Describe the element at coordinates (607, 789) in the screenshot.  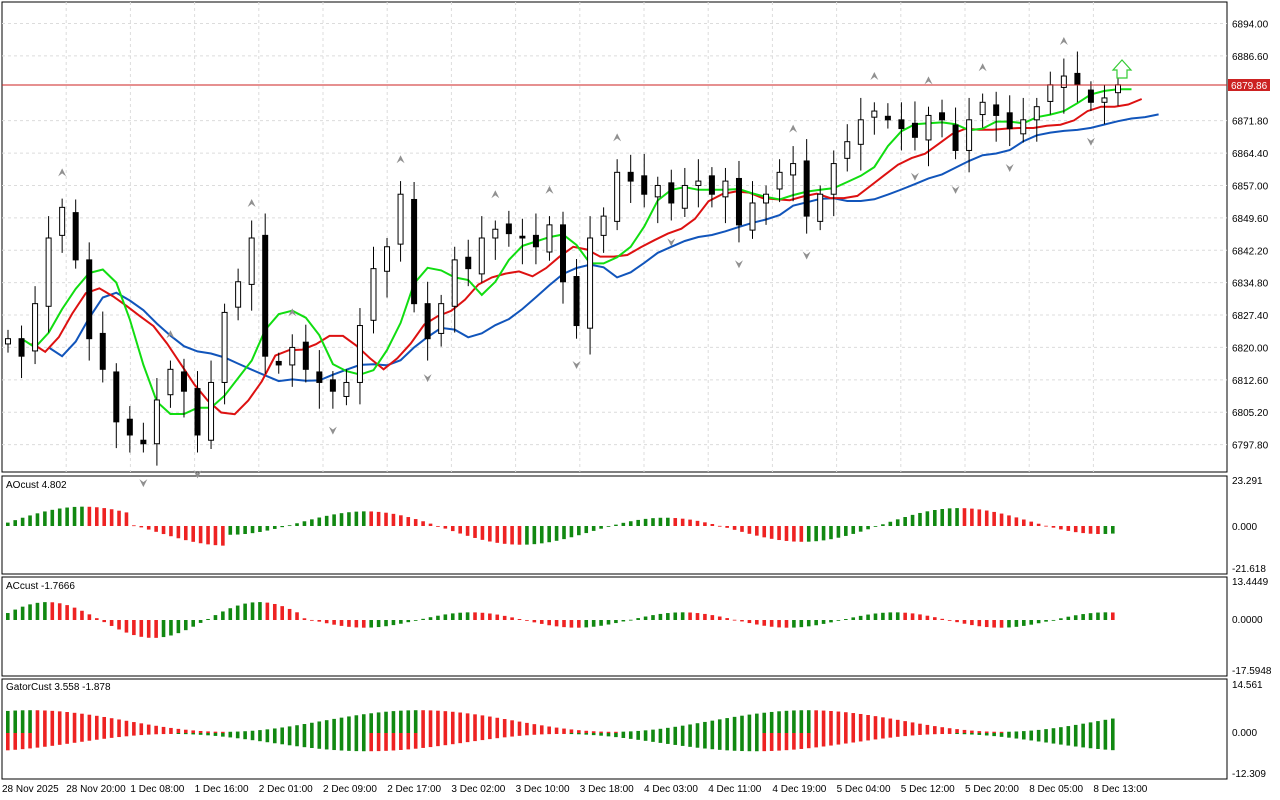
I see `time-tick-label: 3 Dec 18:00` at that location.